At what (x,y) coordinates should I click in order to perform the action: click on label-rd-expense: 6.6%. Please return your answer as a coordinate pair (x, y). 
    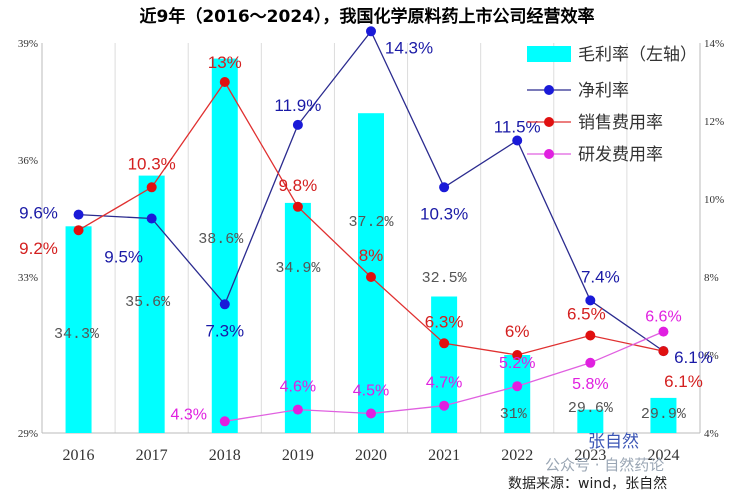
    Looking at the image, I should click on (663, 317).